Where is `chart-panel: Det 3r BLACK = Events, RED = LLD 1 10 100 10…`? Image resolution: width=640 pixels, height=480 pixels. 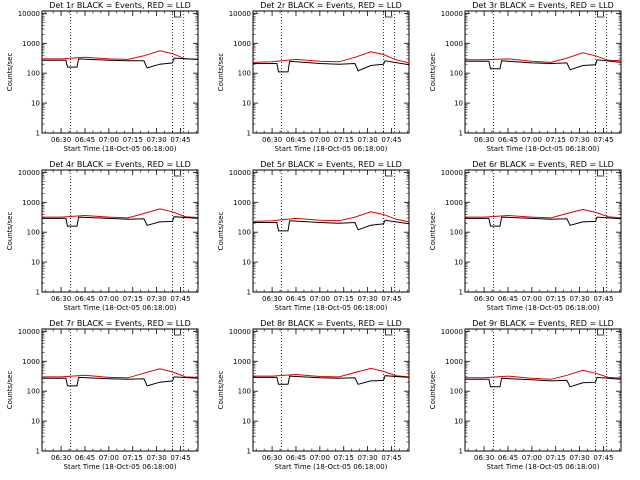 chart-panel: Det 3r BLACK = Events, RED = LLD 1 10 100 10… is located at coordinates (525, 77).